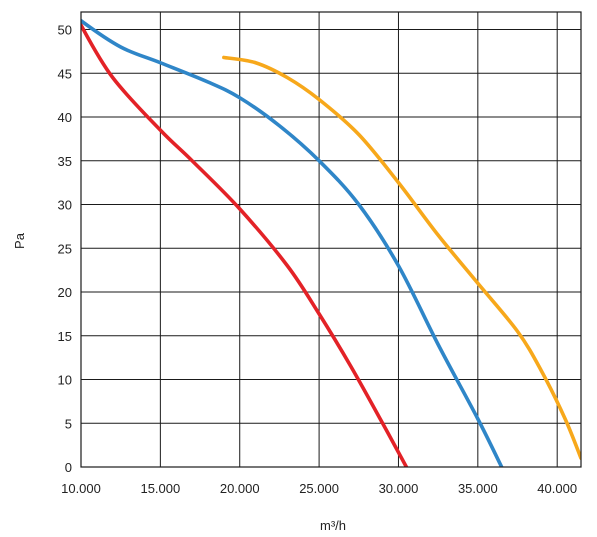 This screenshot has height=537, width=597. What do you see at coordinates (19, 240) in the screenshot?
I see `y-axis-label: Pa` at bounding box center [19, 240].